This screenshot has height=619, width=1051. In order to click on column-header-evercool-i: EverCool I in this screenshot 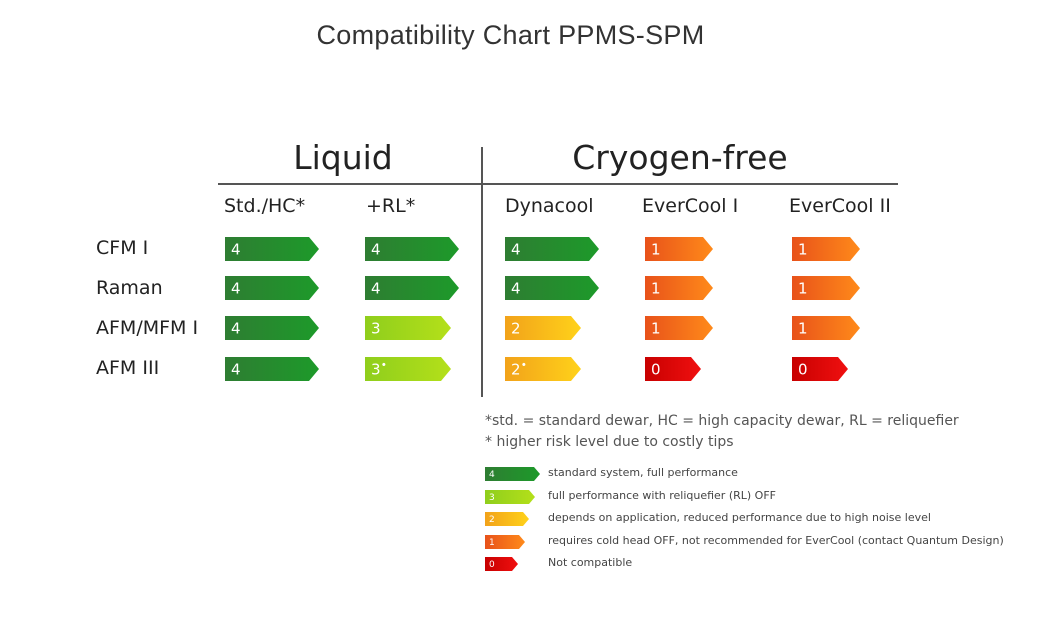, I will do `click(690, 206)`.